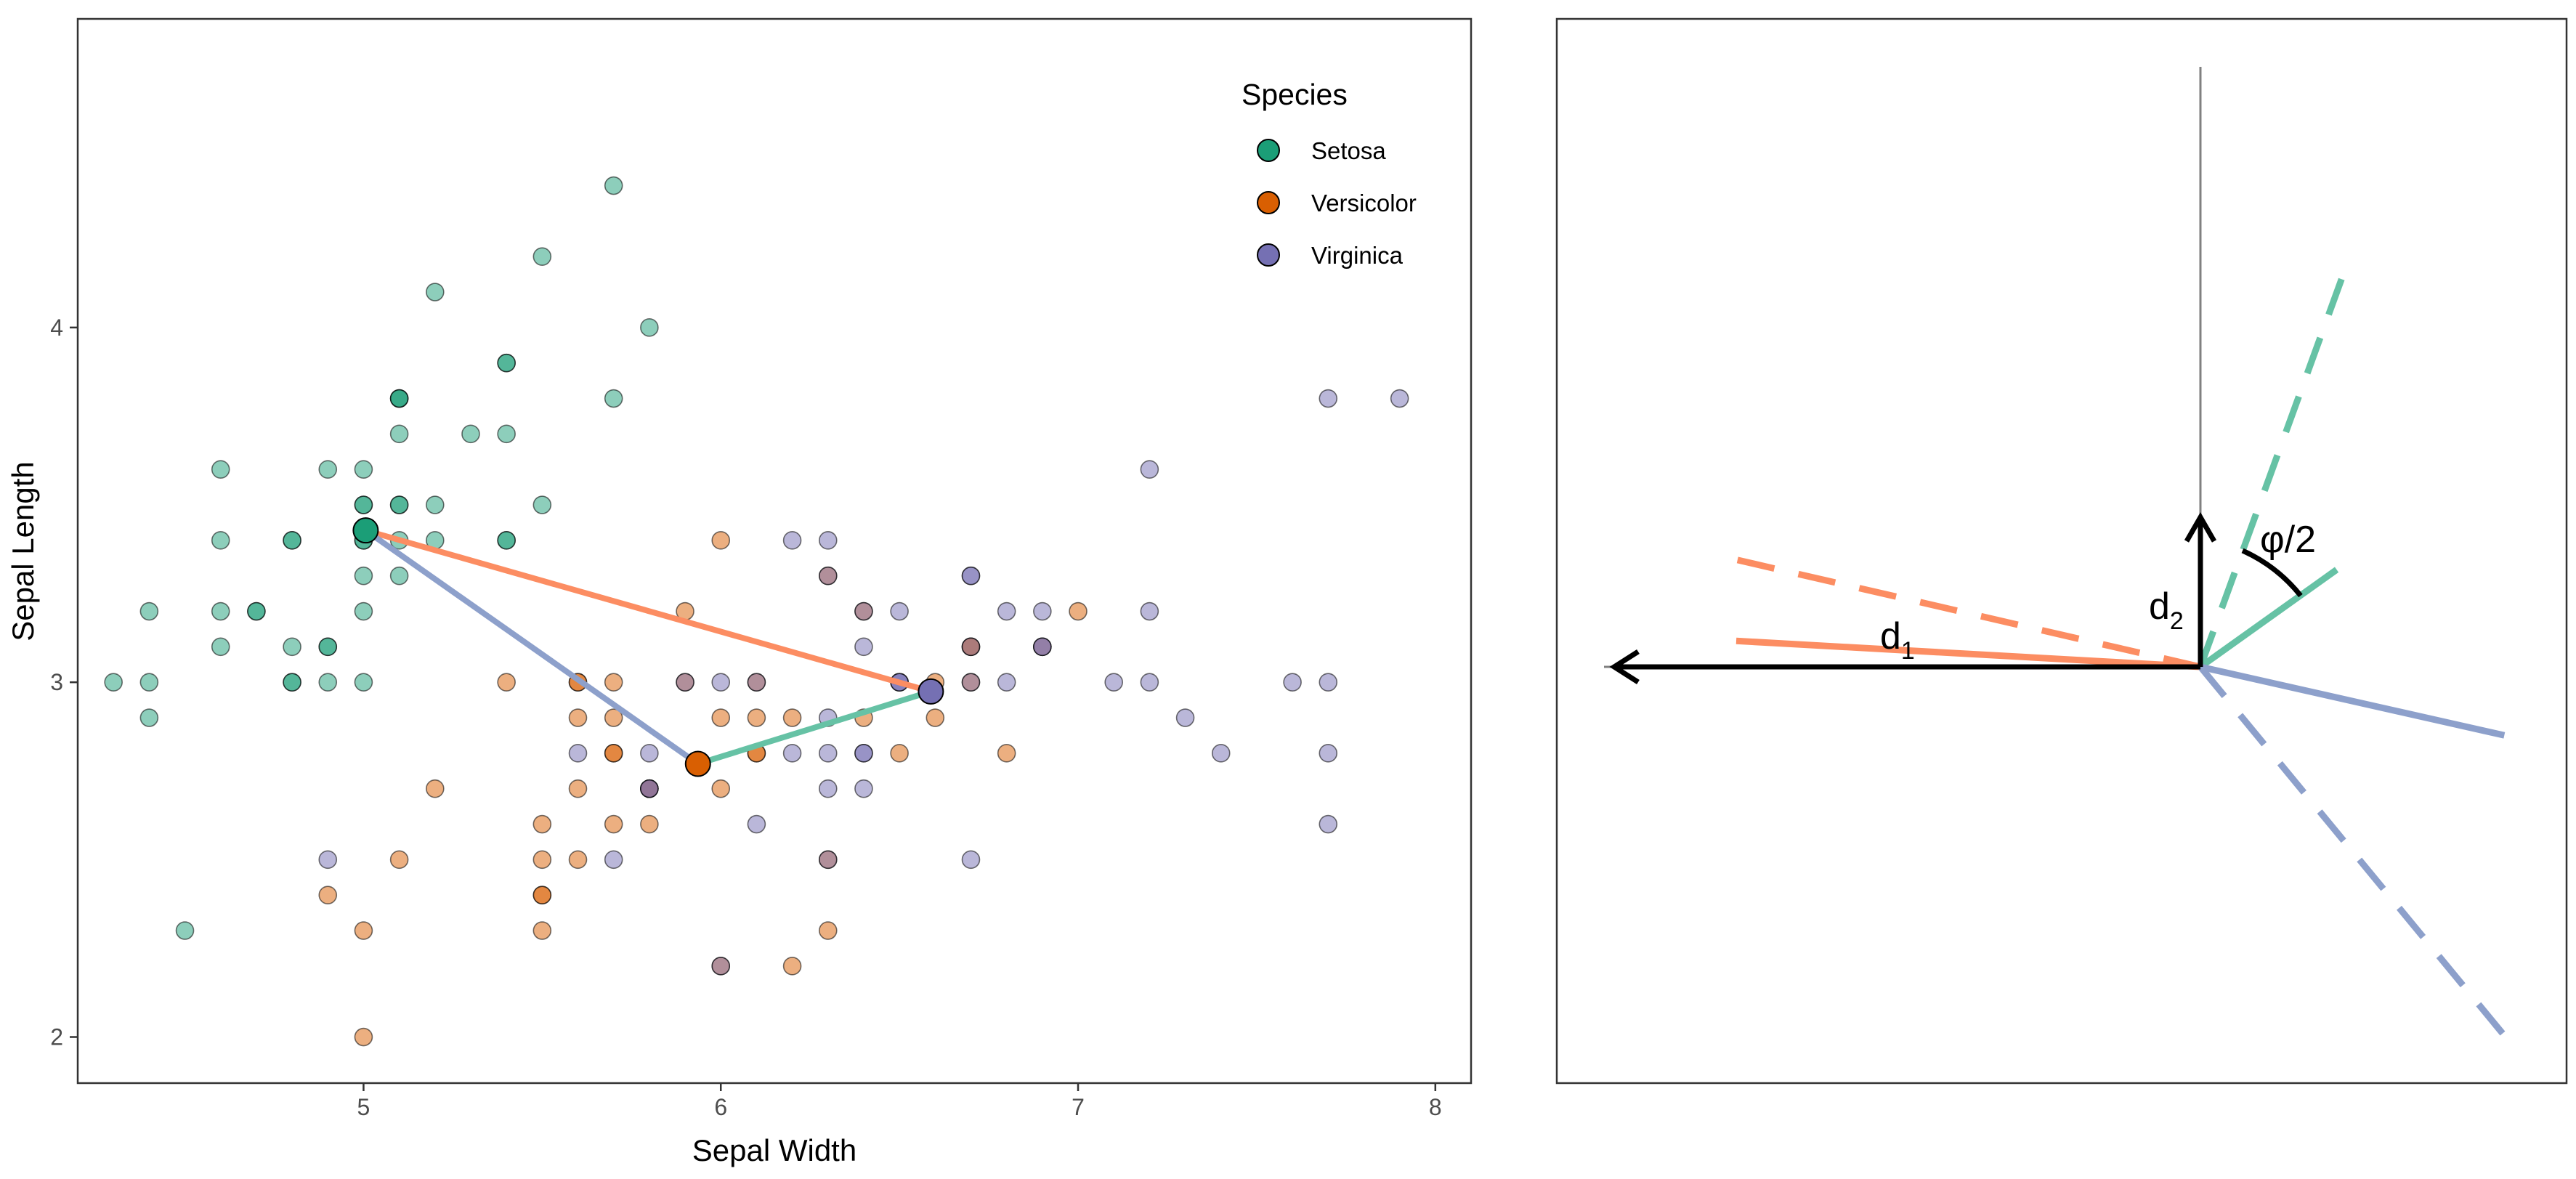 This screenshot has height=1179, width=2576. I want to click on x-tick-label: 8, so click(1435, 1107).